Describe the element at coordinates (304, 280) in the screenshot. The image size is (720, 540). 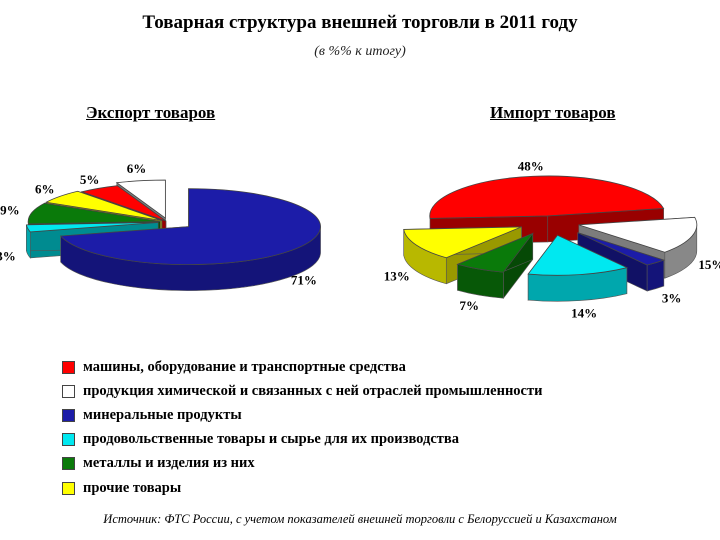
I see `pct-label-mineral: 71%` at that location.